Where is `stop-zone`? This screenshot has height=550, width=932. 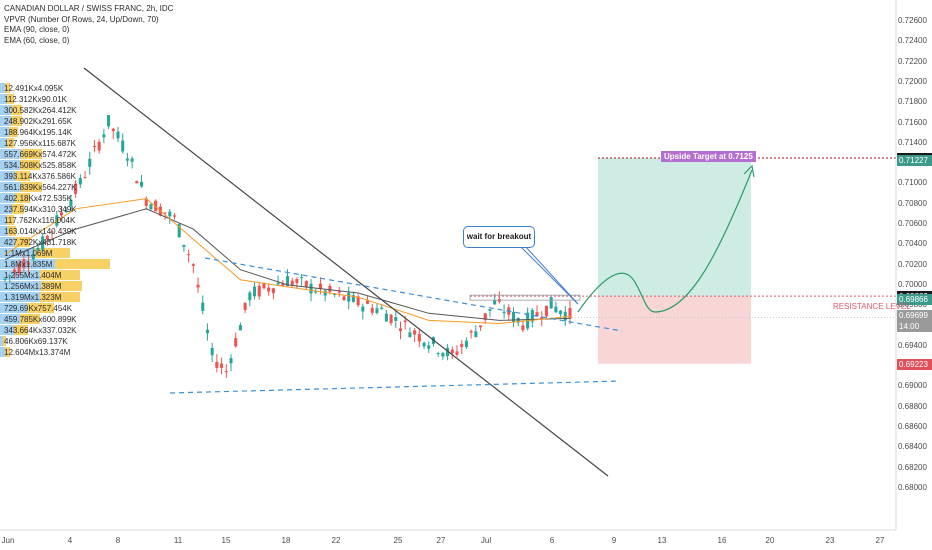 stop-zone is located at coordinates (674, 330).